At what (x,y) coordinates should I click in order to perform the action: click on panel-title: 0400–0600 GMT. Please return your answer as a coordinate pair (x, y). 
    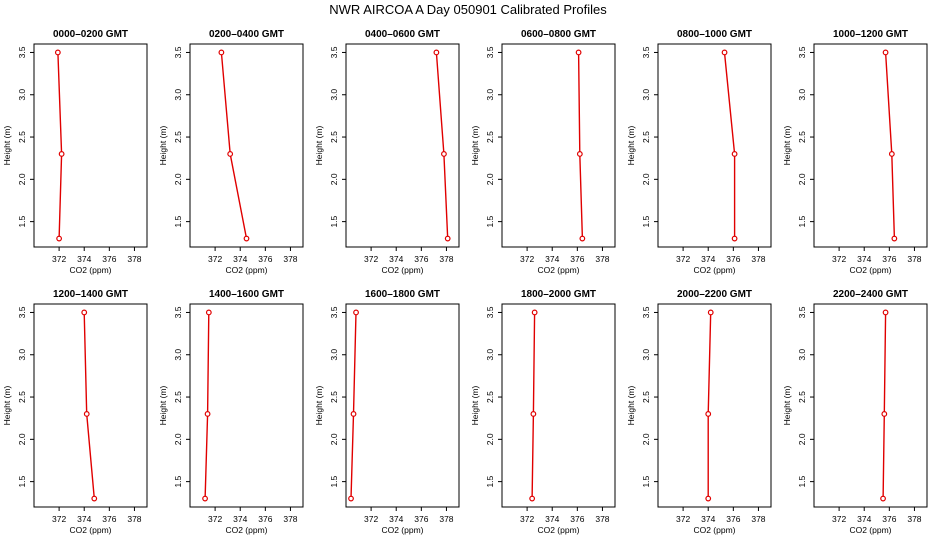
    Looking at the image, I should click on (402, 34).